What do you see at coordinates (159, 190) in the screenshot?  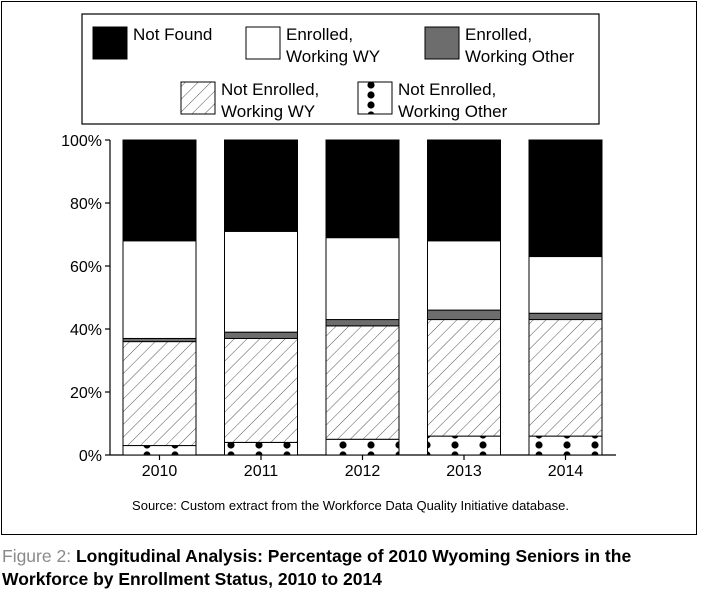 I see `bar-not-found-2010` at bounding box center [159, 190].